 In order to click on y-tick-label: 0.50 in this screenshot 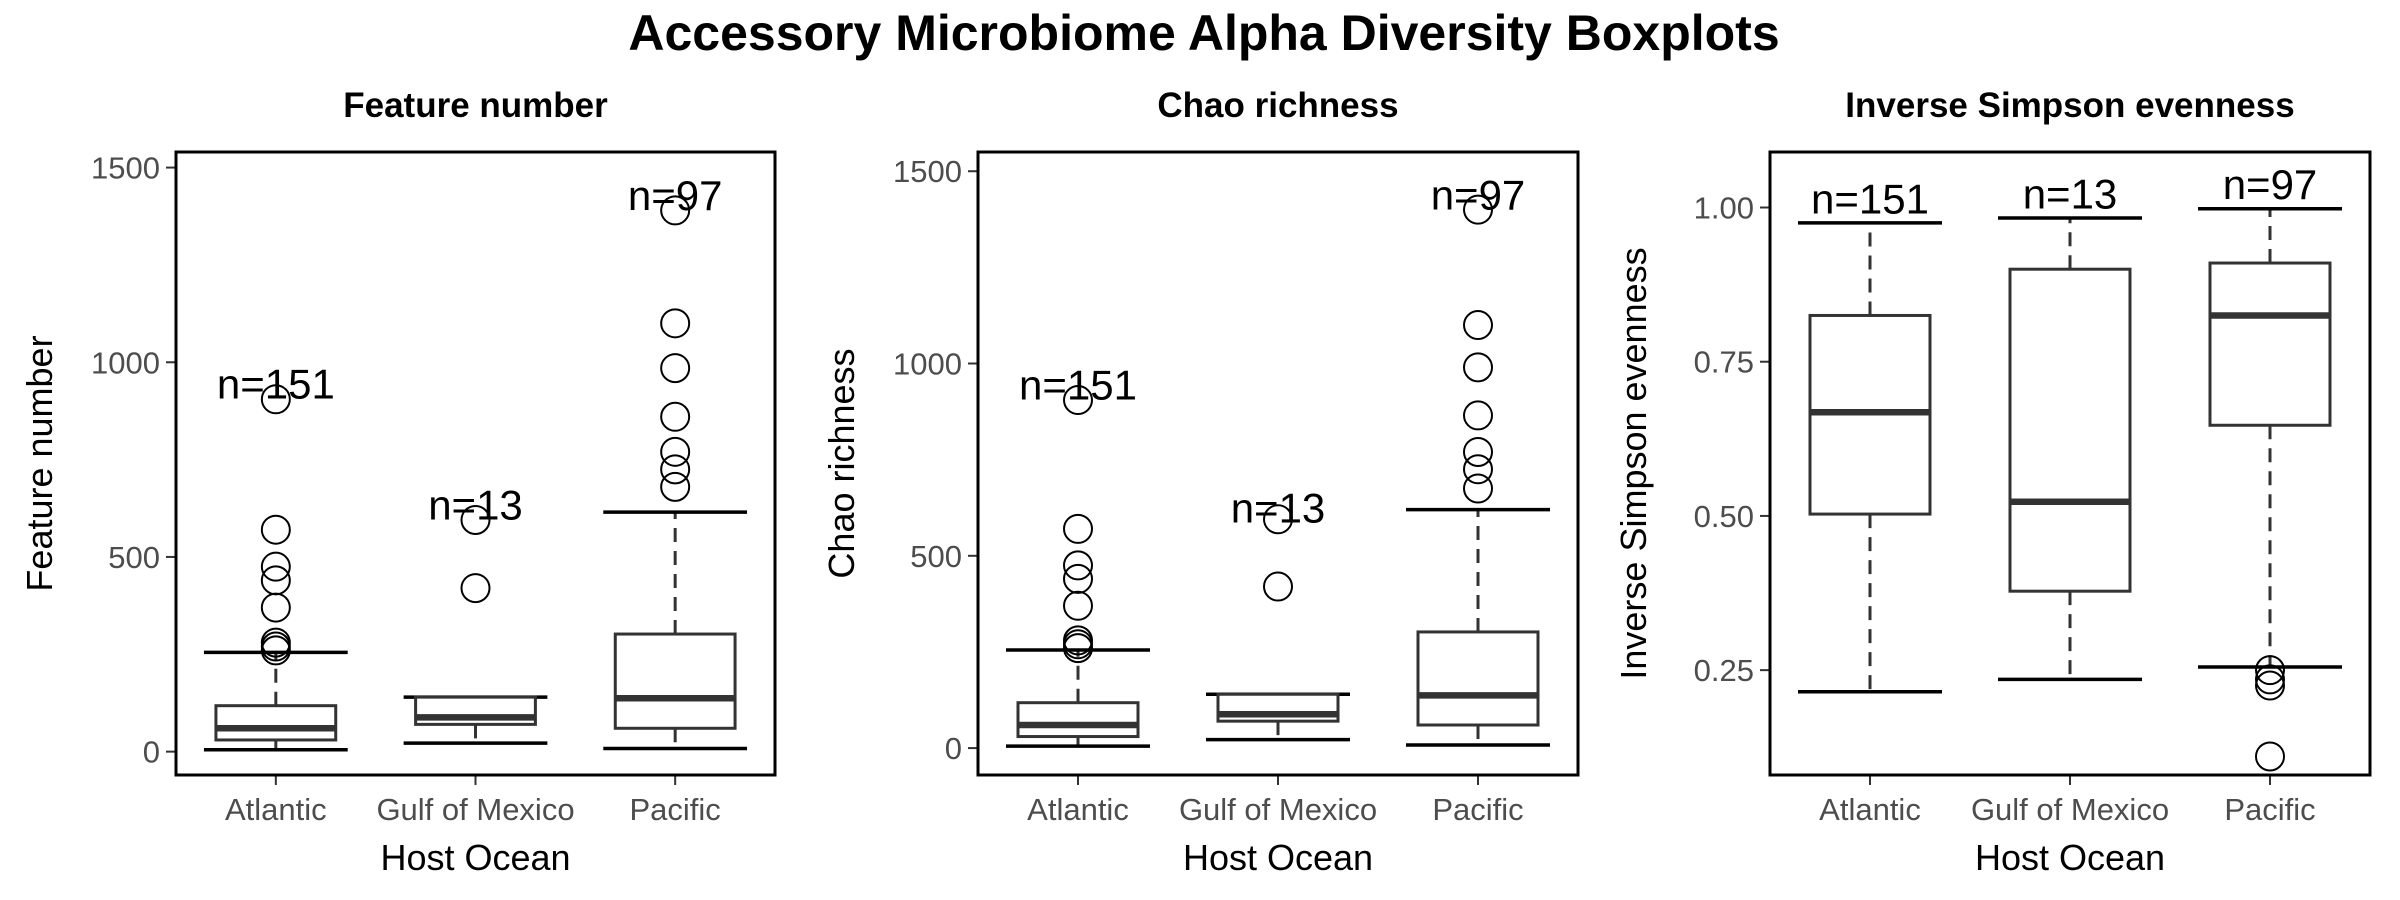, I will do `click(1724, 516)`.